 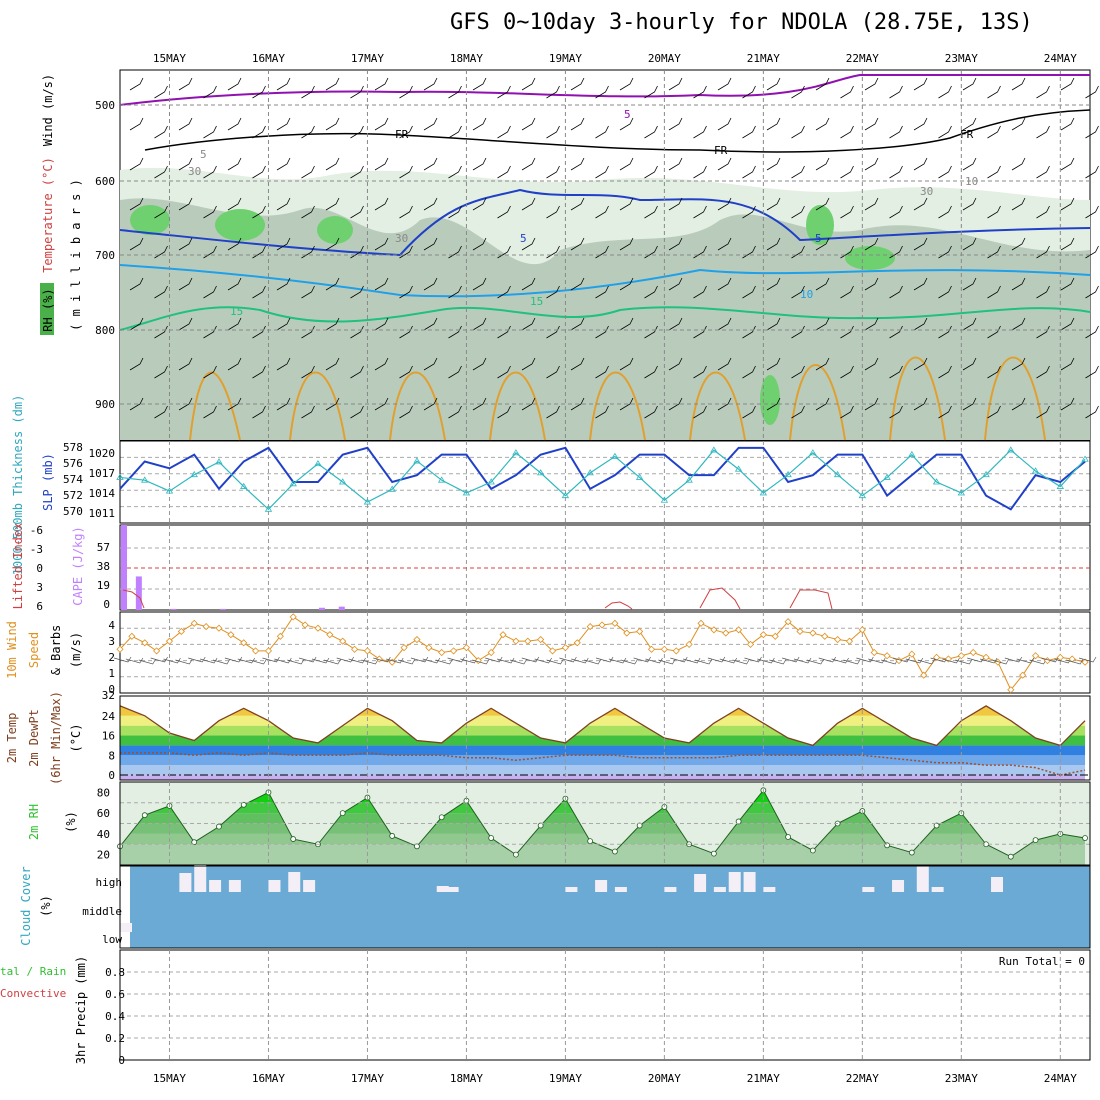 What do you see at coordinates (34, 822) in the screenshot?
I see `ylabel-2m-rh: 2m RH` at bounding box center [34, 822].